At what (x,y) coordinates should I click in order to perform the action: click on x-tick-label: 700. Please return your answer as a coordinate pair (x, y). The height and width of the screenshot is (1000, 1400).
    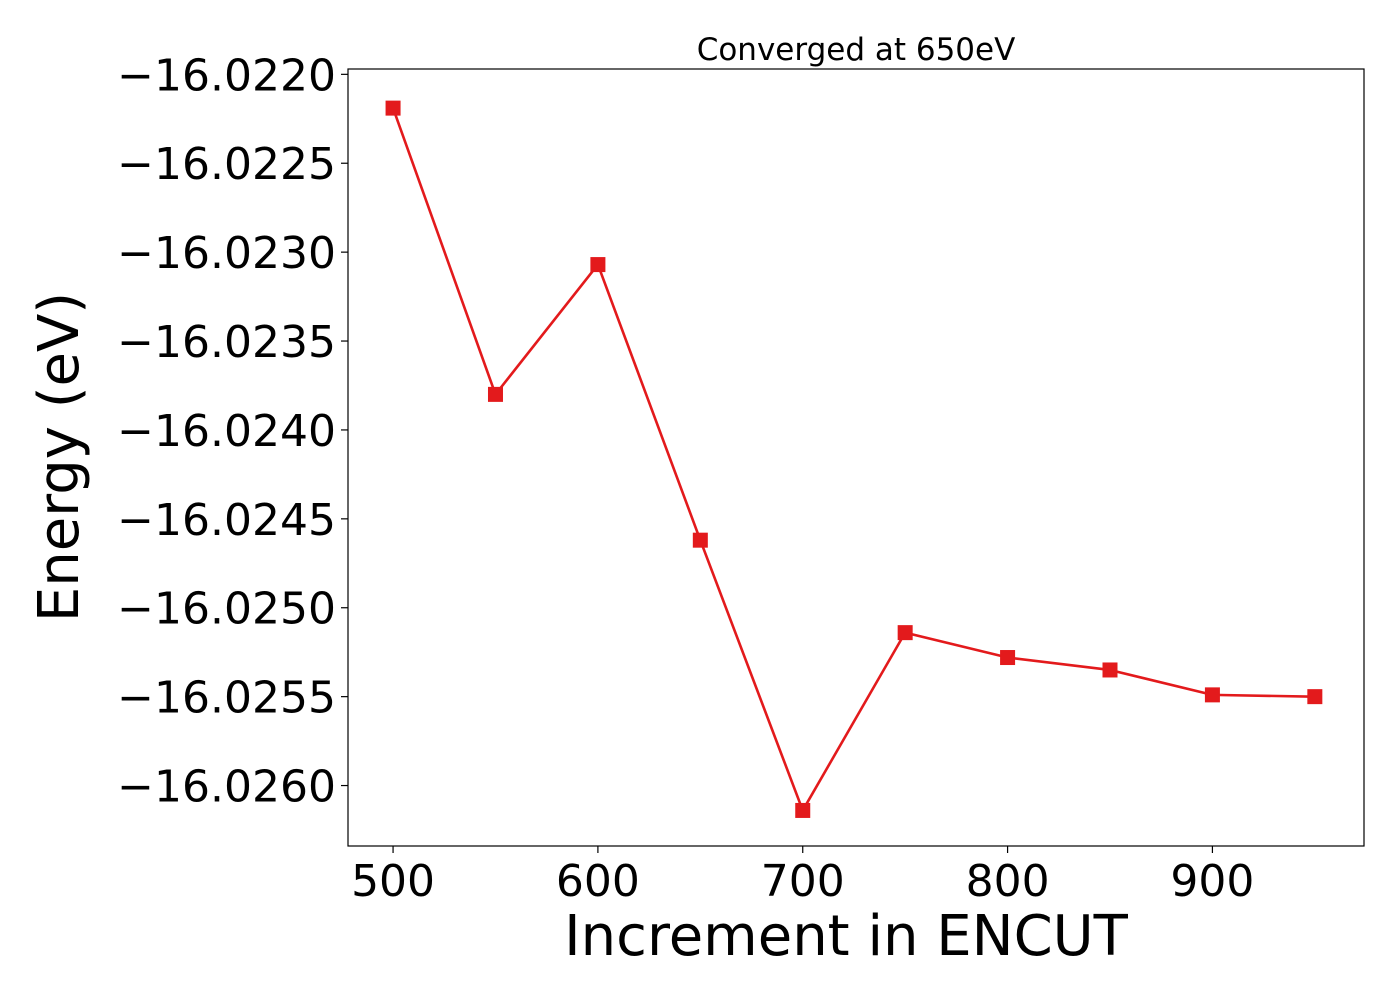
    Looking at the image, I should click on (803, 881).